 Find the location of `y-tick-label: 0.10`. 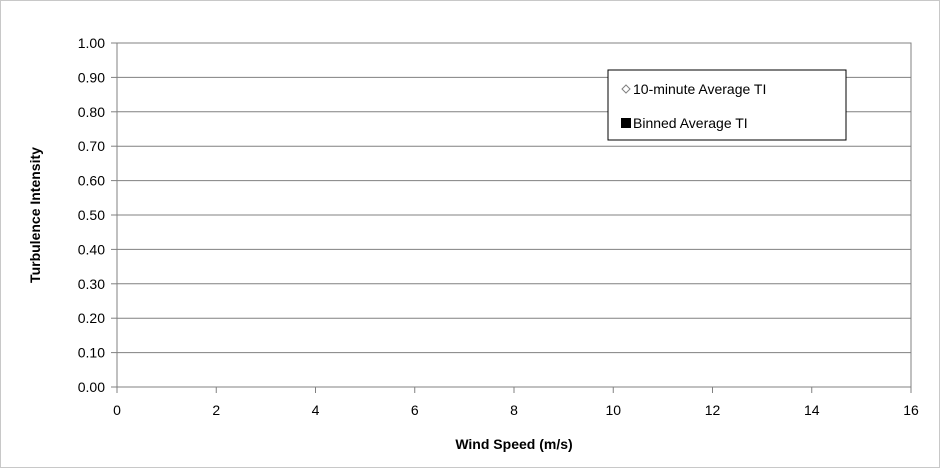

y-tick-label: 0.10 is located at coordinates (91, 353).